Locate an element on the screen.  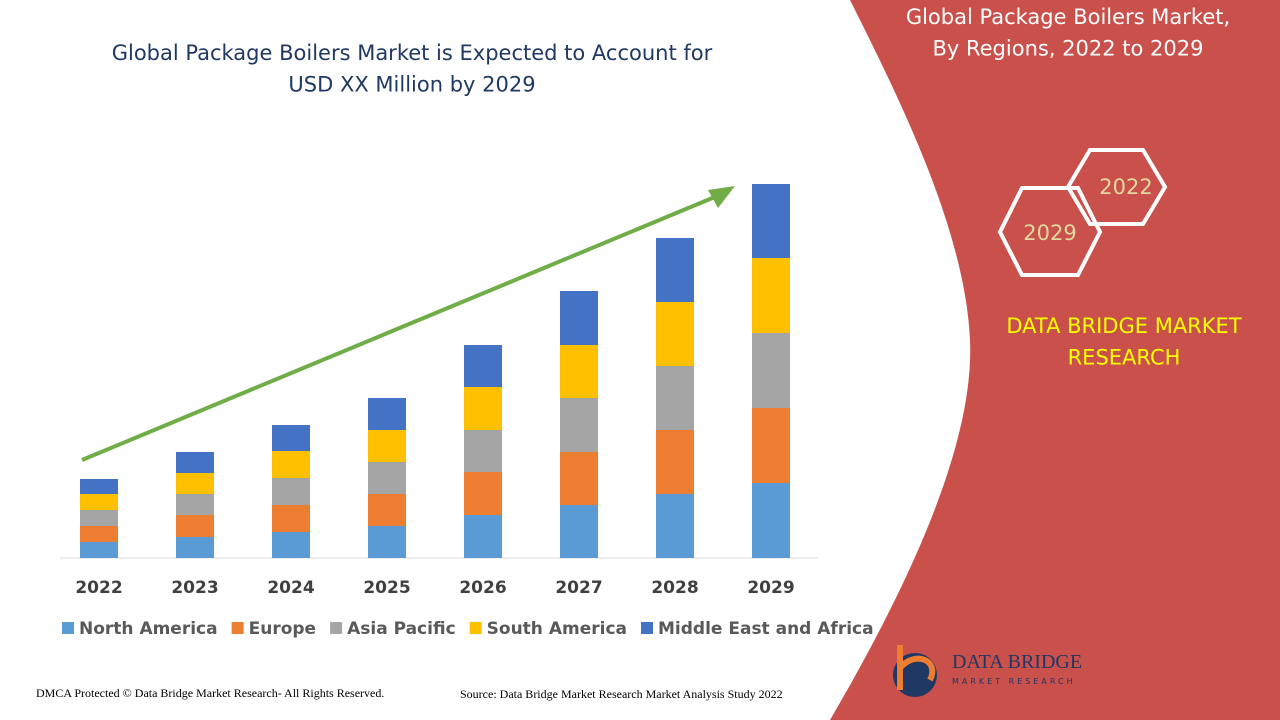
logo-b is located at coordinates (916, 667).